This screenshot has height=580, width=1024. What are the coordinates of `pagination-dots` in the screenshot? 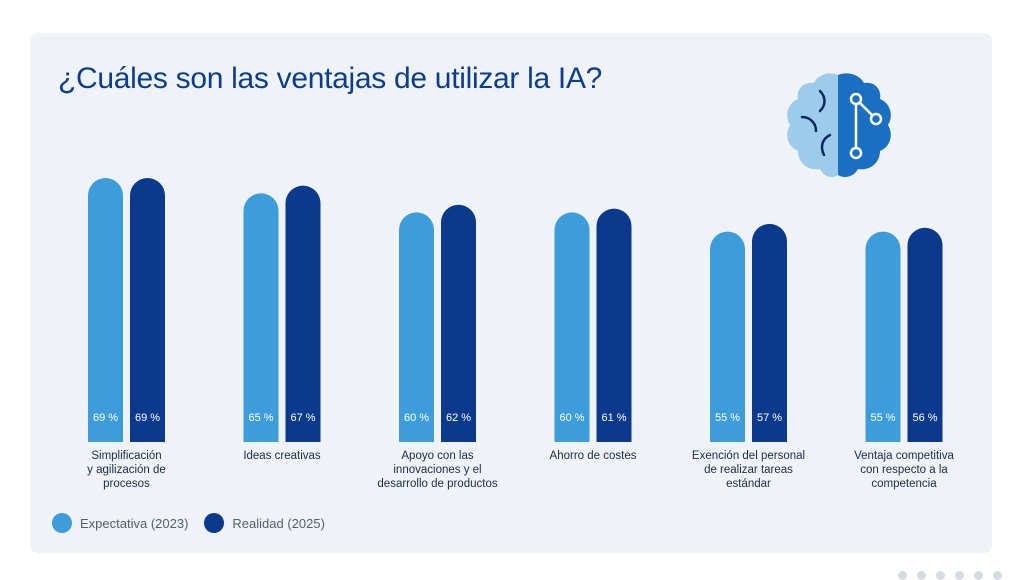 It's located at (945, 573).